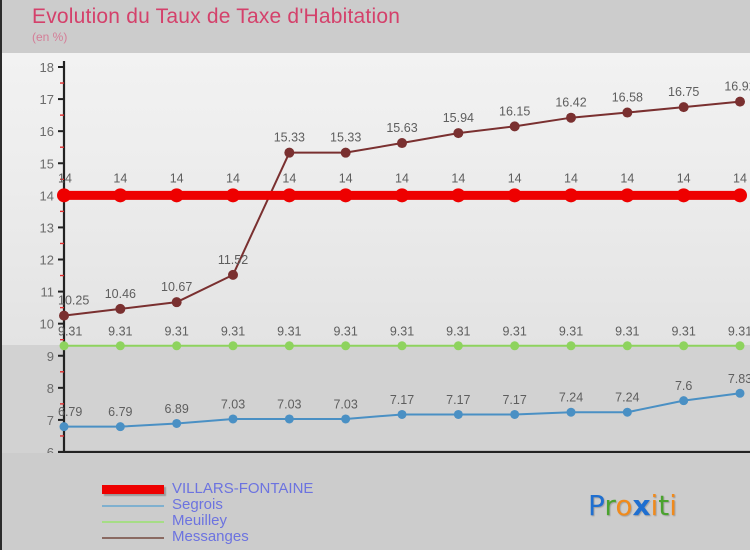 The height and width of the screenshot is (550, 750). Describe the element at coordinates (458, 133) in the screenshot. I see `data-point-messanges-2007` at that location.